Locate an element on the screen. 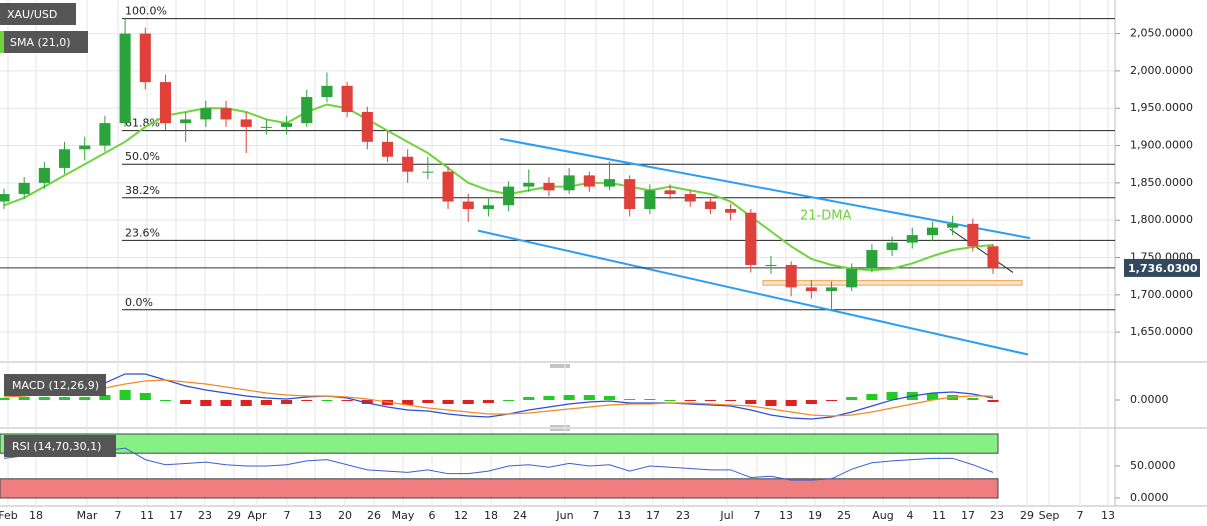 The image size is (1207, 526). x-tick-label: Feb is located at coordinates (9, 515).